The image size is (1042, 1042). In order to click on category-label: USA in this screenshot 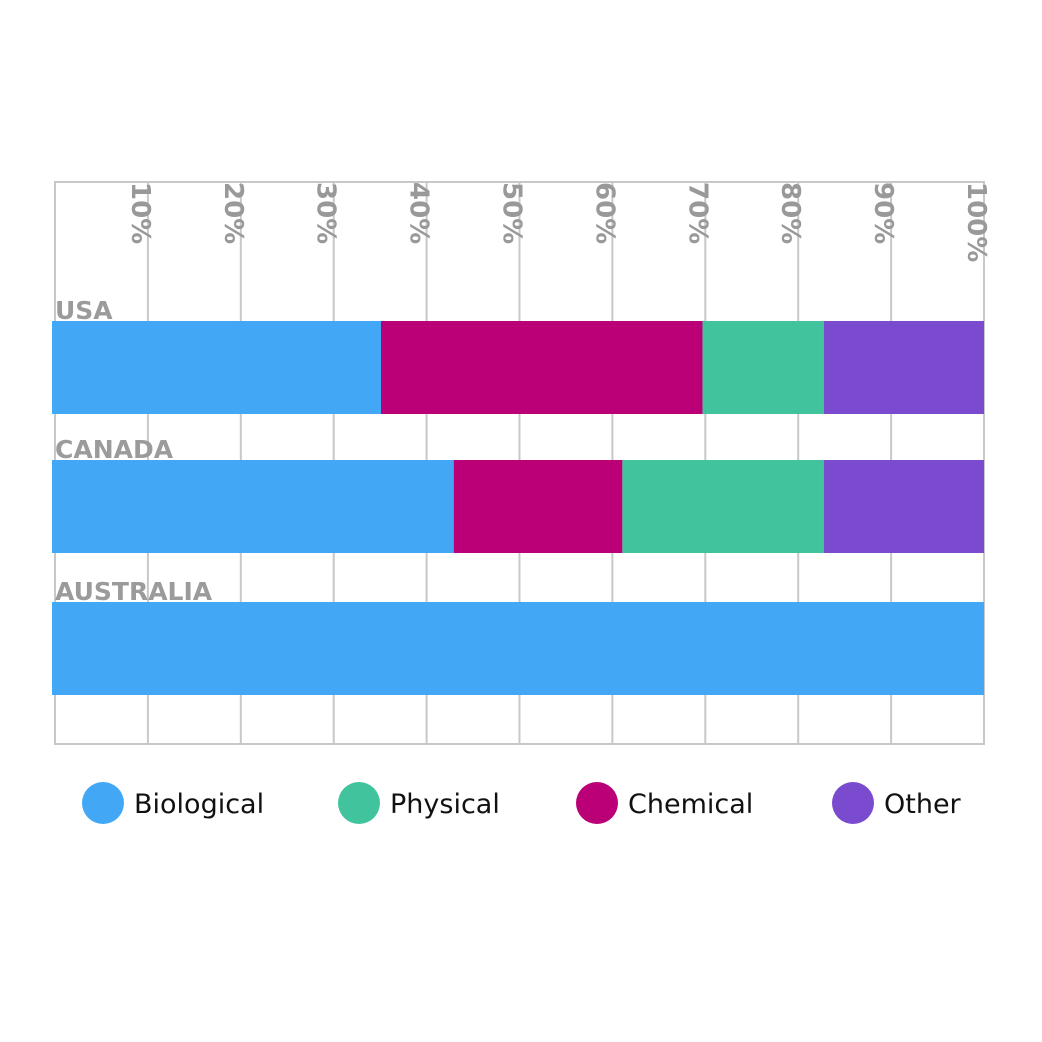, I will do `click(84, 310)`.